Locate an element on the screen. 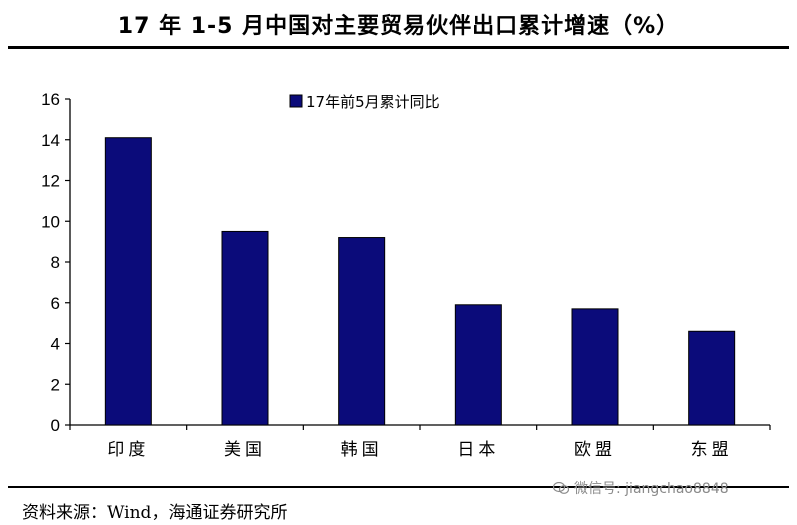 This screenshot has width=797, height=525. wechat-watermark: 微信号: jiangchao8848 is located at coordinates (641, 488).